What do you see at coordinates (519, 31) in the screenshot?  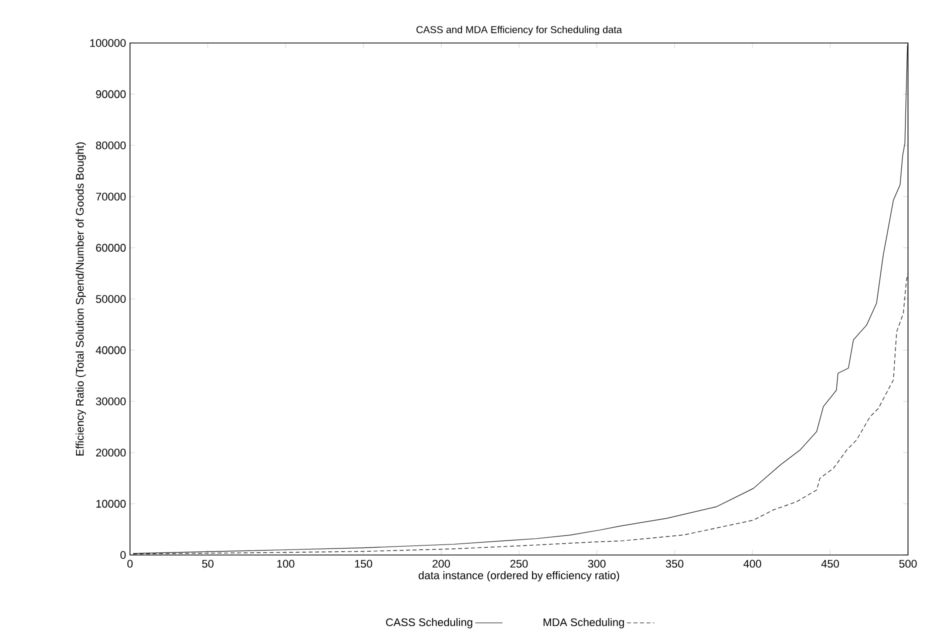 I see `chart-title: CASS and MDA Efficiency for Scheduling data` at bounding box center [519, 31].